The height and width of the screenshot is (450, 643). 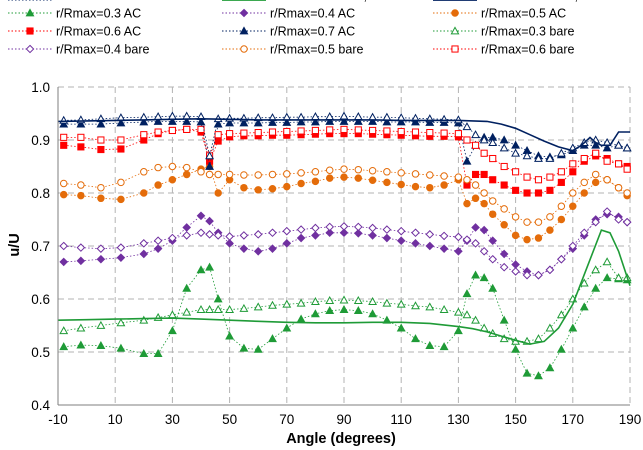 What do you see at coordinates (318, 1) in the screenshot?
I see `legend-item: r/Rmax=0.3 bare, LB CFD` at bounding box center [318, 1].